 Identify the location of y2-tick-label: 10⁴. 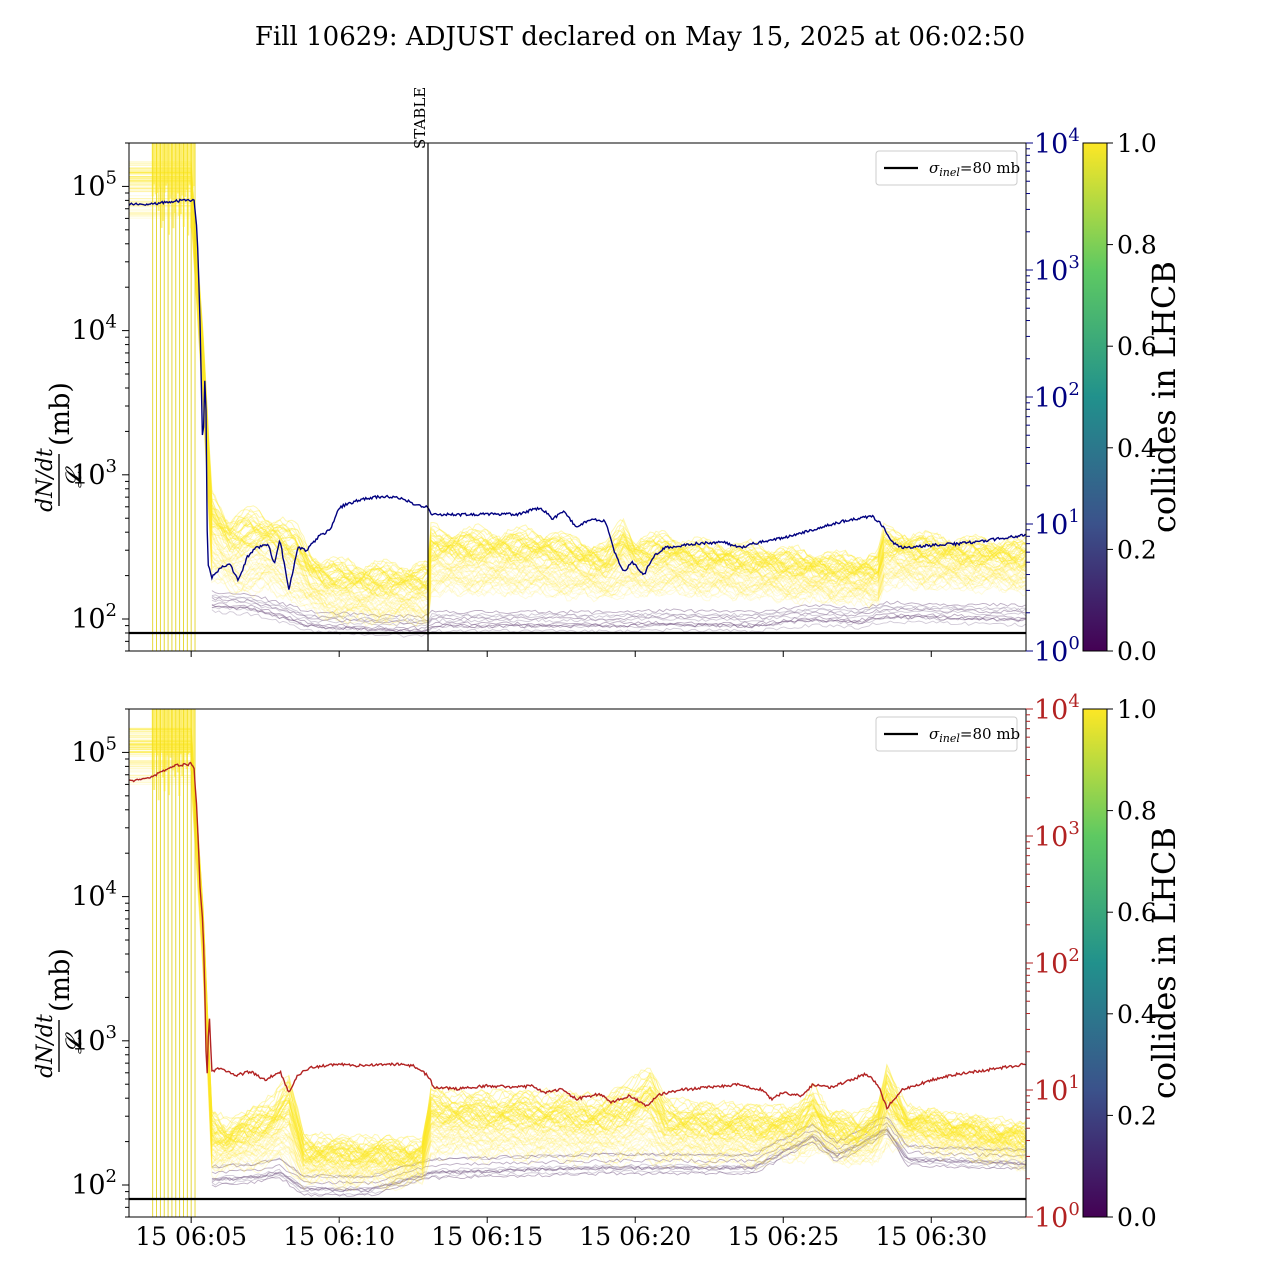
(1057, 708).